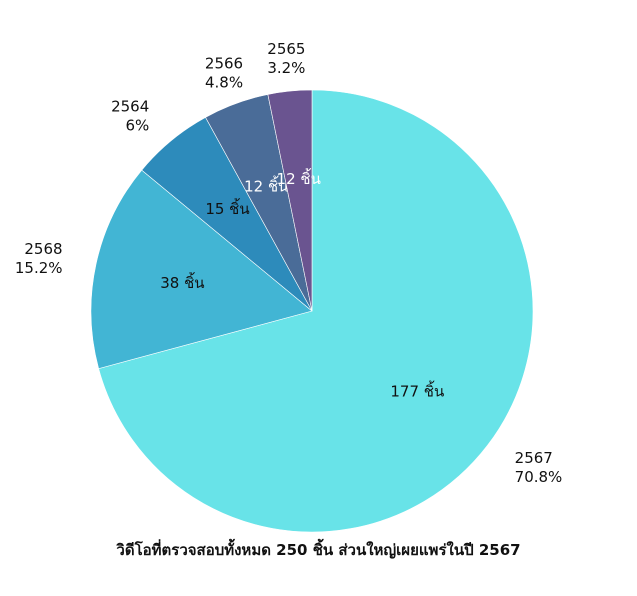 This screenshot has height=596, width=637. What do you see at coordinates (299, 178) in the screenshot?
I see `slice-value-label-2565: 12 ชิ้น` at bounding box center [299, 178].